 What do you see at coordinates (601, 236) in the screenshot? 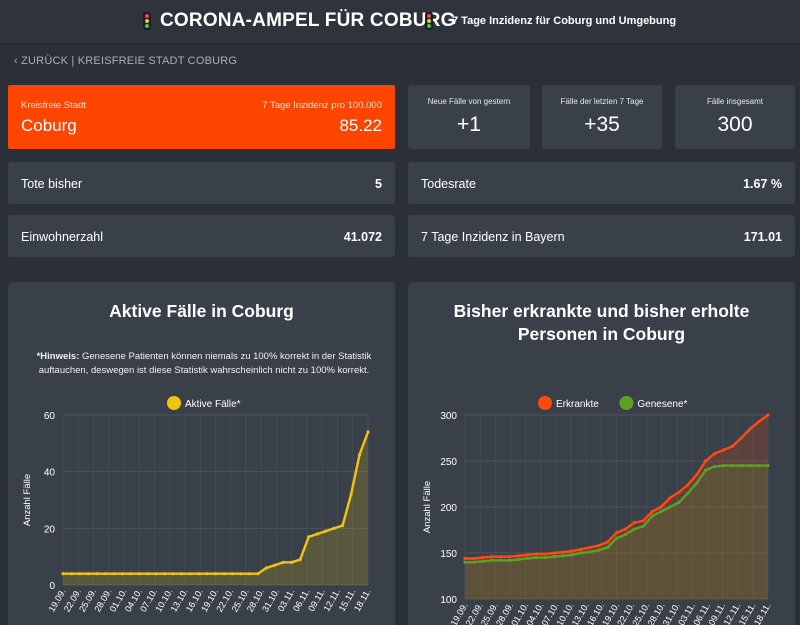
I see `bavaria-incidence-row: 7 Tage Inzidenz in Bayern 171.01` at bounding box center [601, 236].